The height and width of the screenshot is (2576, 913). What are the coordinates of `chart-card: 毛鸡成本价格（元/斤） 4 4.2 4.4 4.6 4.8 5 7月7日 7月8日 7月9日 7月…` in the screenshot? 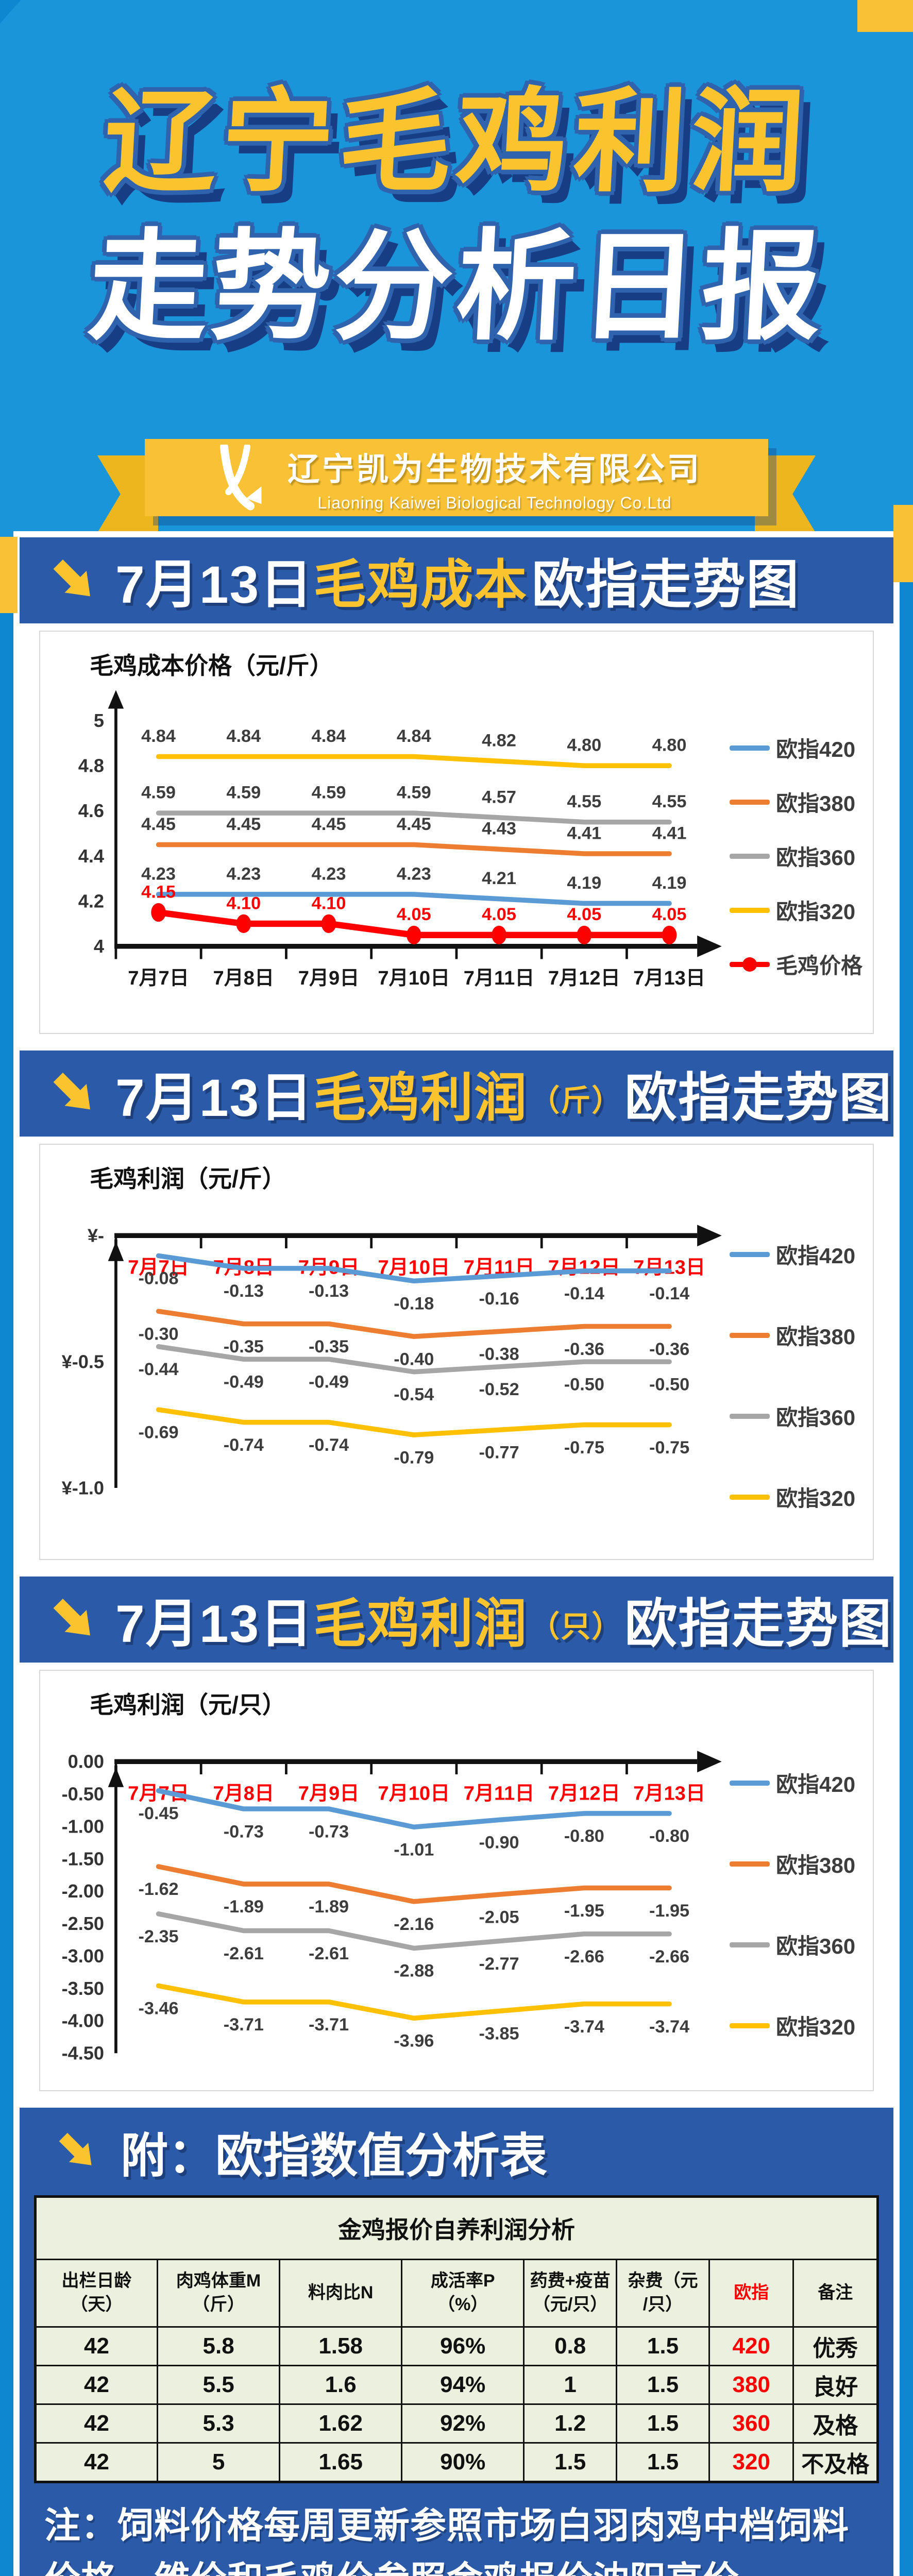 It's located at (457, 832).